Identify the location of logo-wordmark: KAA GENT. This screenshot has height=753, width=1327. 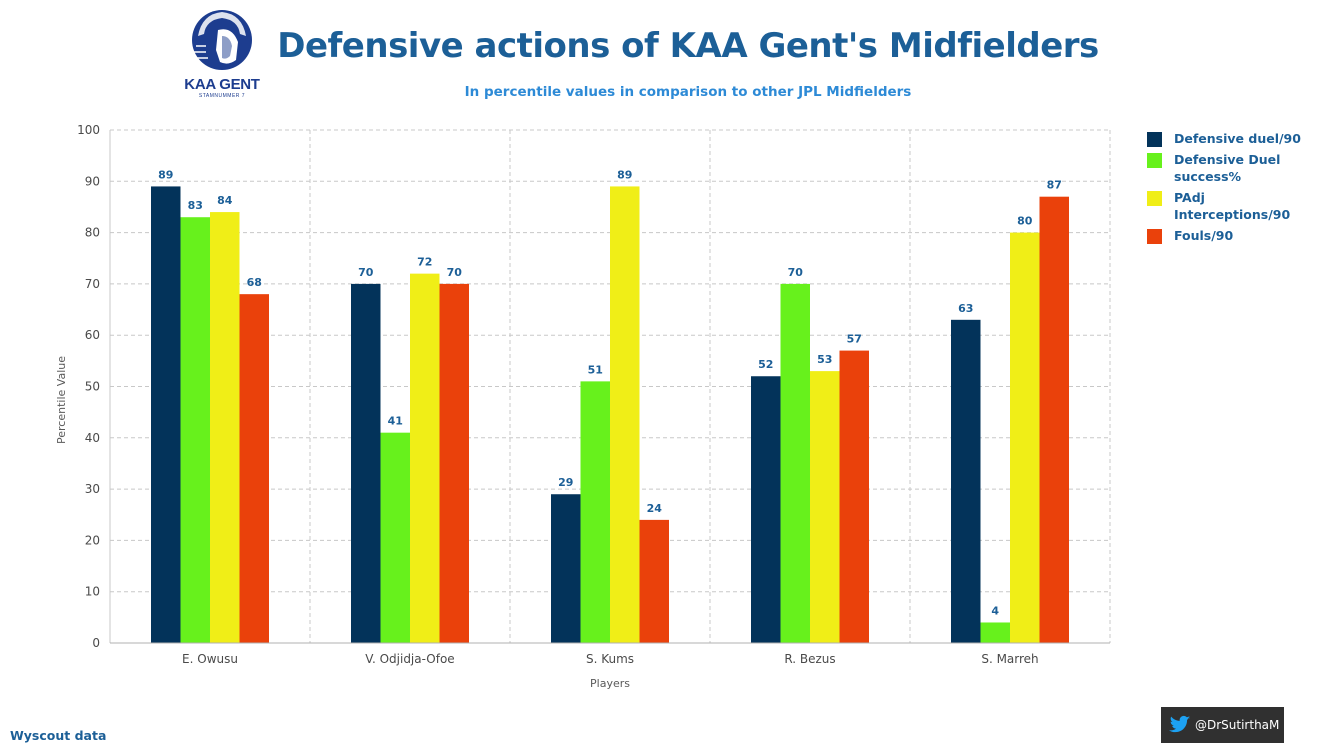
(222, 84).